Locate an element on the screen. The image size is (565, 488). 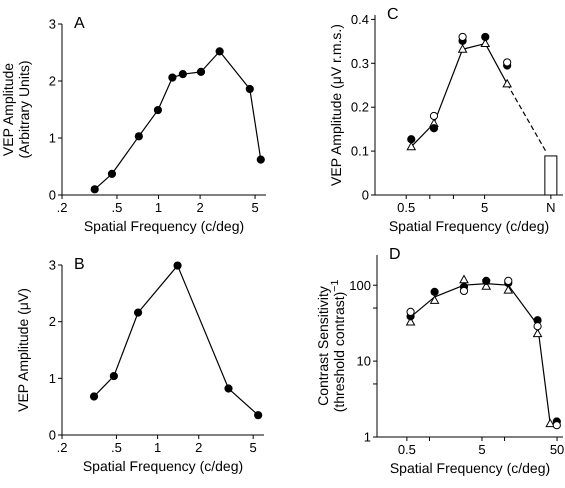
y-tick-label: 0.1 is located at coordinates (359, 151).